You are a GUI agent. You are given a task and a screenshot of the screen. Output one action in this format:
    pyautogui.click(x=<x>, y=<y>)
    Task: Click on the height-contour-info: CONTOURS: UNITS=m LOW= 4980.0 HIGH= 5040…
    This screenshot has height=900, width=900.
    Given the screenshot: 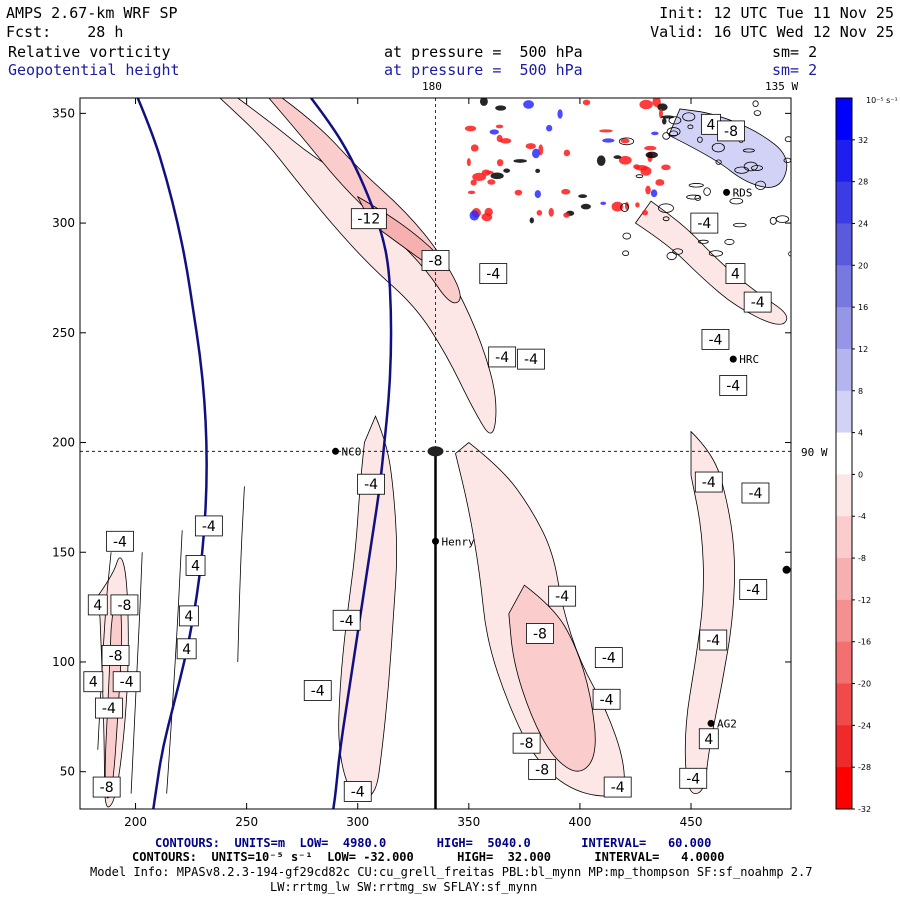 What is the action you would take?
    pyautogui.click(x=433, y=843)
    